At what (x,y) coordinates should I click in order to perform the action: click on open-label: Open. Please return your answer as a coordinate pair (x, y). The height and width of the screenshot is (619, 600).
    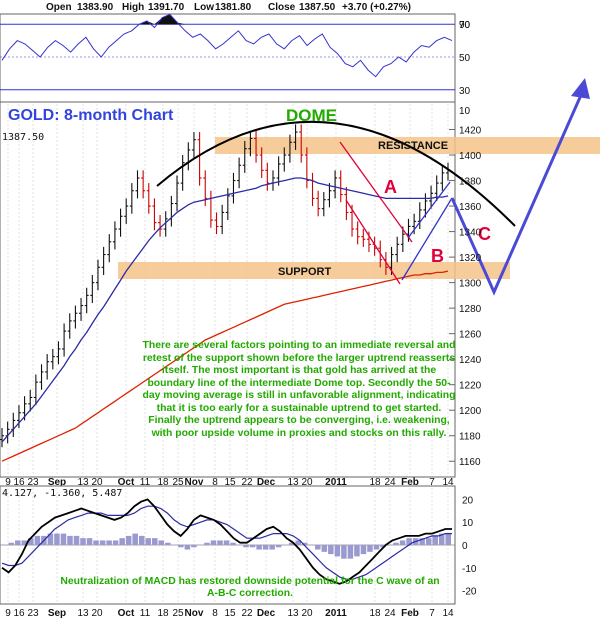
    Looking at the image, I should click on (59, 7).